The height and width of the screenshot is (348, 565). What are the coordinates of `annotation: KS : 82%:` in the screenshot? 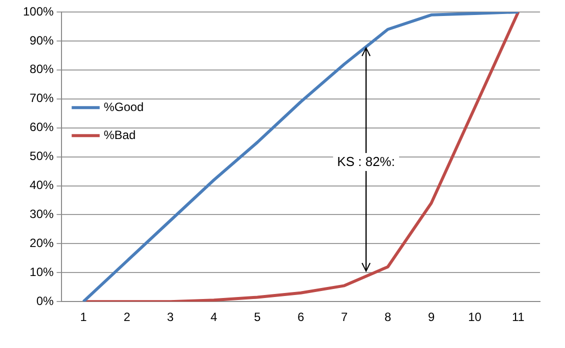 It's located at (366, 161).